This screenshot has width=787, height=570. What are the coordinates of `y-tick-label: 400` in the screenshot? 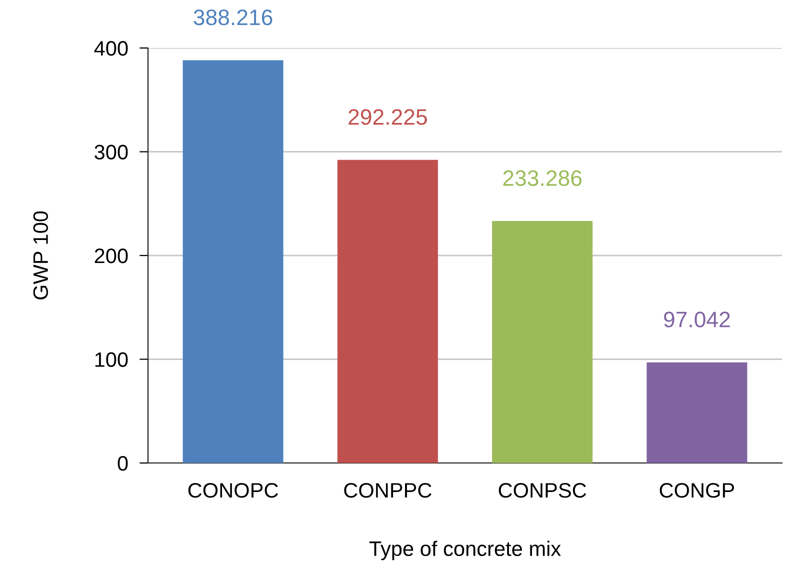 It's located at (111, 48).